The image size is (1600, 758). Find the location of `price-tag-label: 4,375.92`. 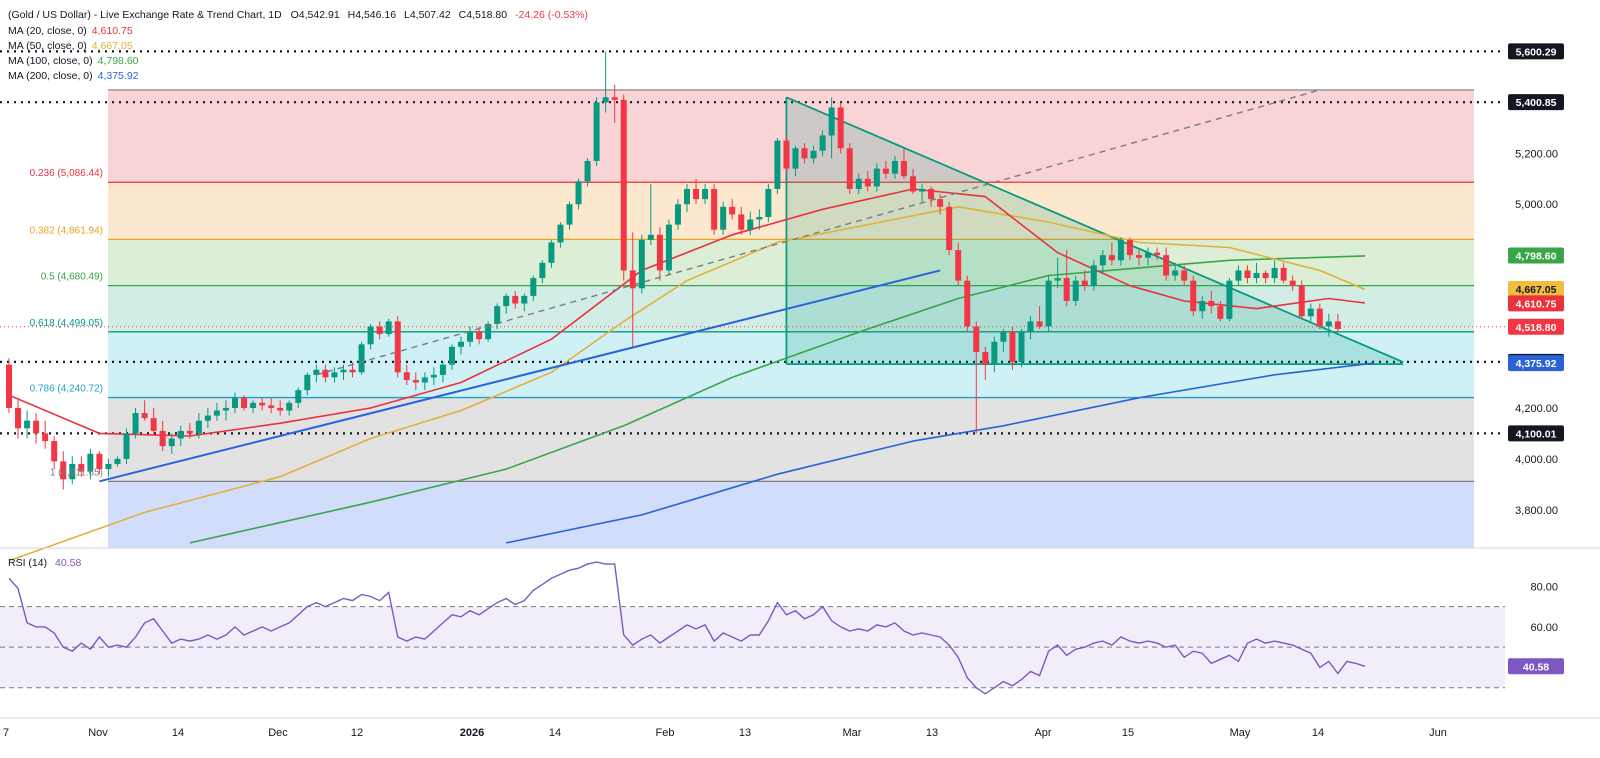

price-tag-label: 4,375.92 is located at coordinates (1536, 364).